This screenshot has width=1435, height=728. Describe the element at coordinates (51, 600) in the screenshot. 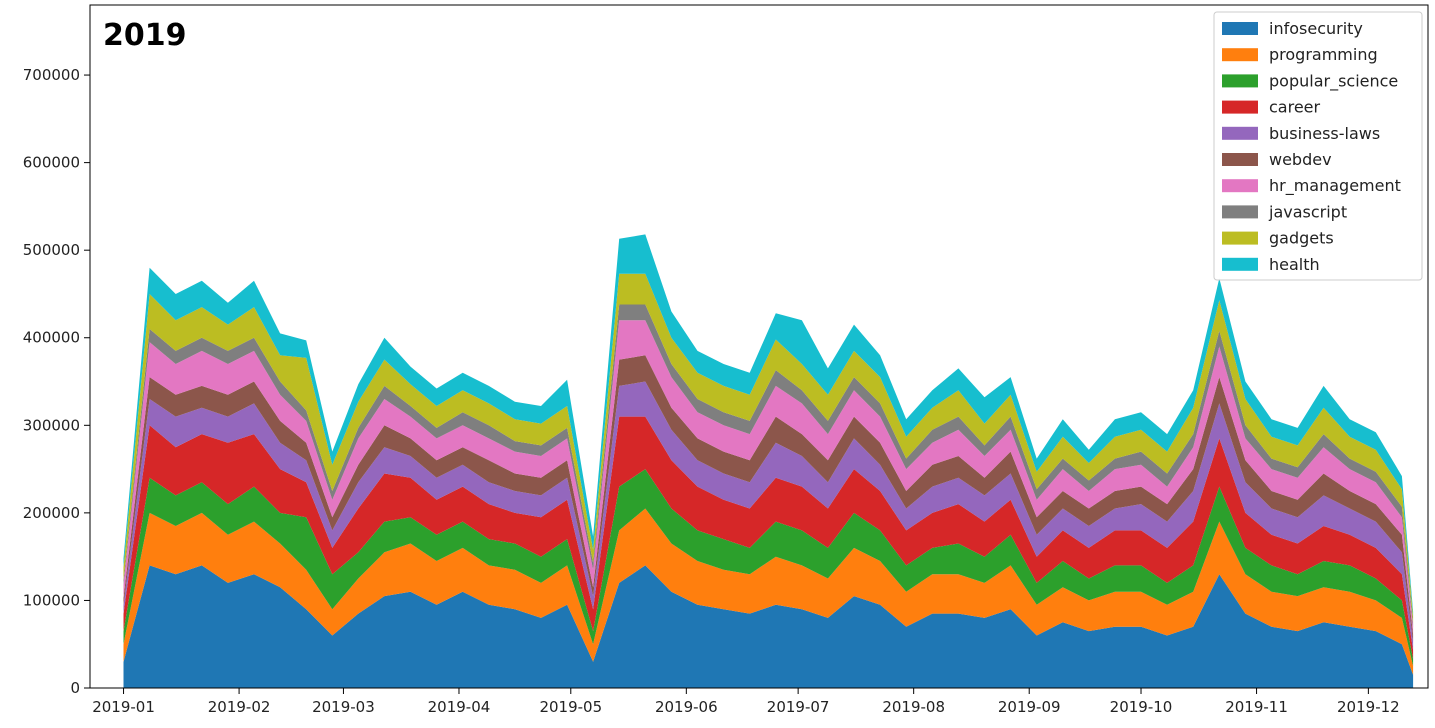

I see `y-tick-label: 100000` at that location.